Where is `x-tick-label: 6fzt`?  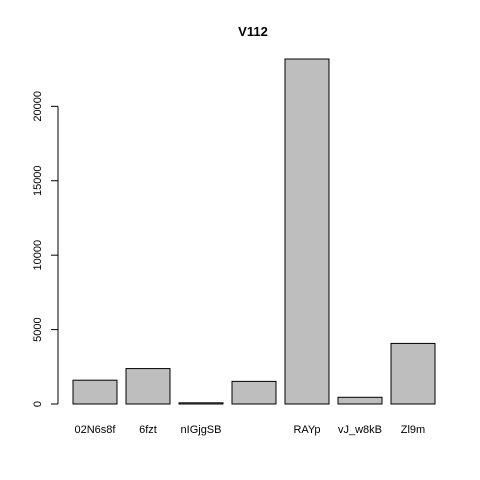 x-tick-label: 6fzt is located at coordinates (148, 430).